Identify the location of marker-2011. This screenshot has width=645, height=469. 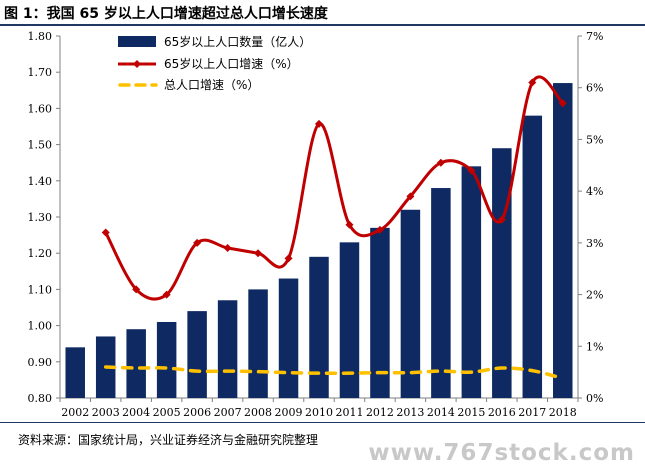
(349, 224).